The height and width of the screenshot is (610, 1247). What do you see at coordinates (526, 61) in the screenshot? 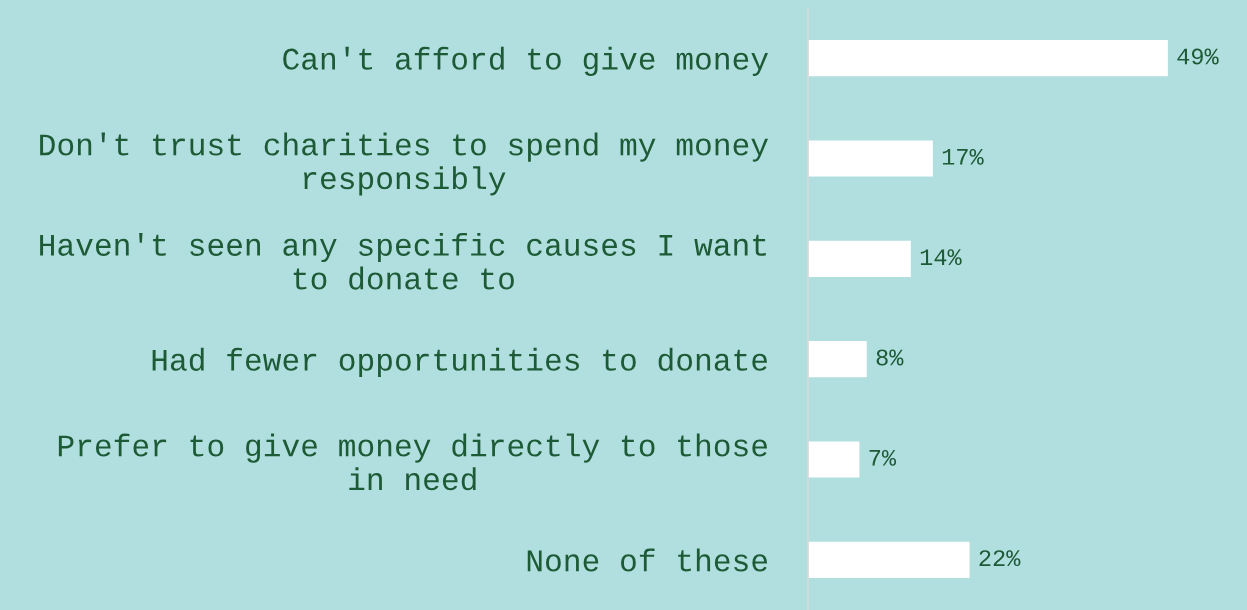
I see `y-tick-label: Can't afford to give money` at bounding box center [526, 61].